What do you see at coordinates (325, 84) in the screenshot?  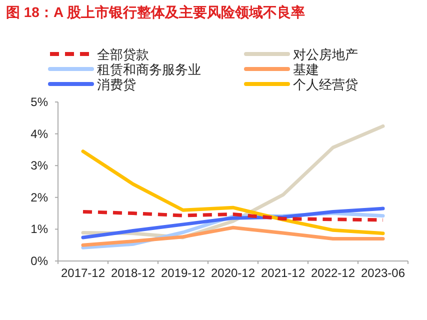 I see `legend-label: 个人经营贷` at bounding box center [325, 84].